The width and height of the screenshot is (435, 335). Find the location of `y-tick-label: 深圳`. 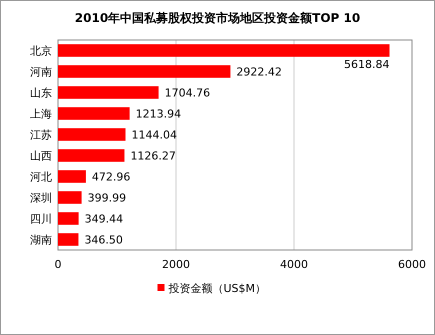

y-tick-label: 深圳 is located at coordinates (41, 198).